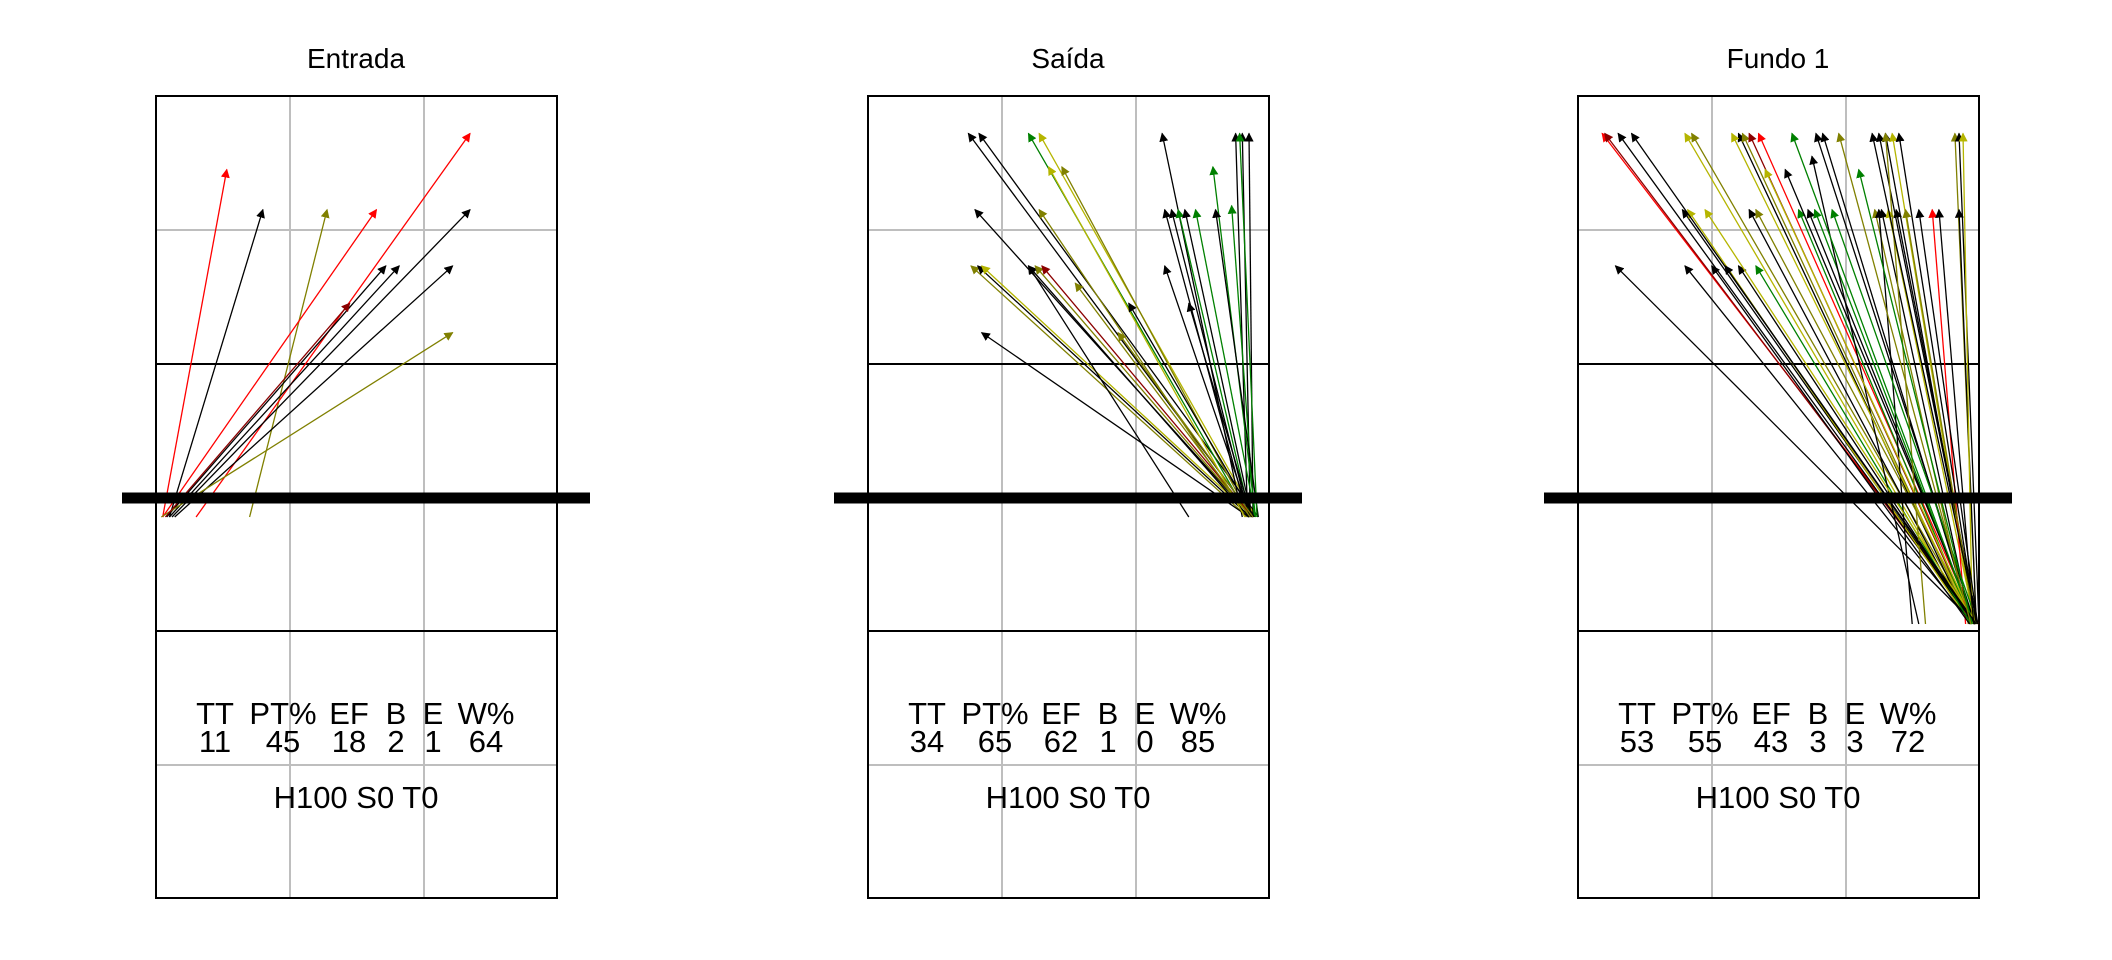  I want to click on stat-value: 85, so click(1198, 741).